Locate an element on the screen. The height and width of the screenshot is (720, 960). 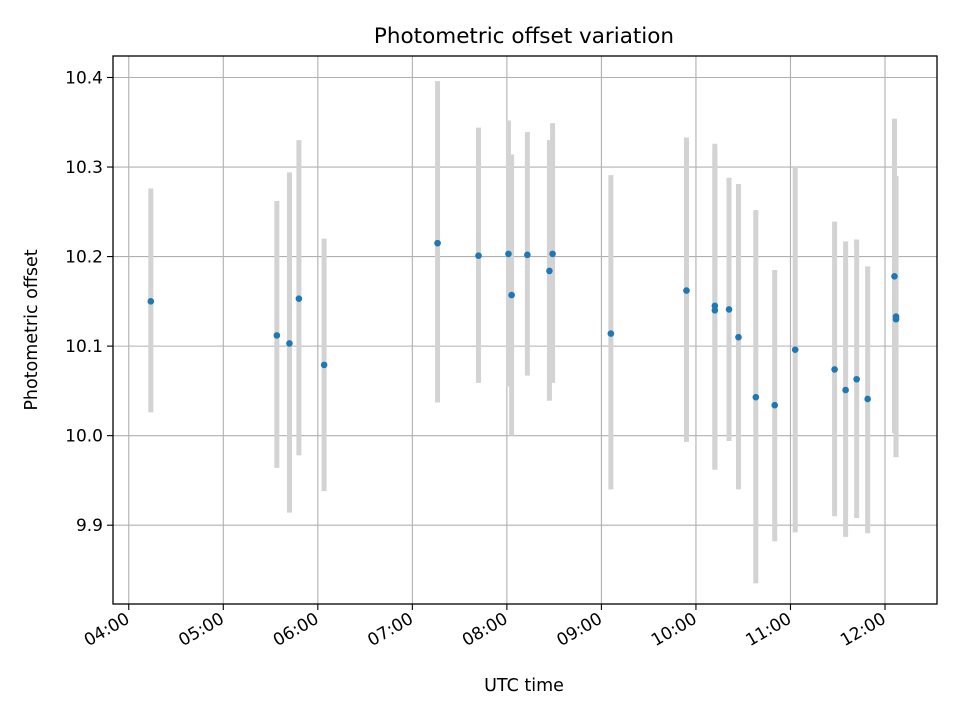
y-tick-label: 10.4 is located at coordinates (84, 78).